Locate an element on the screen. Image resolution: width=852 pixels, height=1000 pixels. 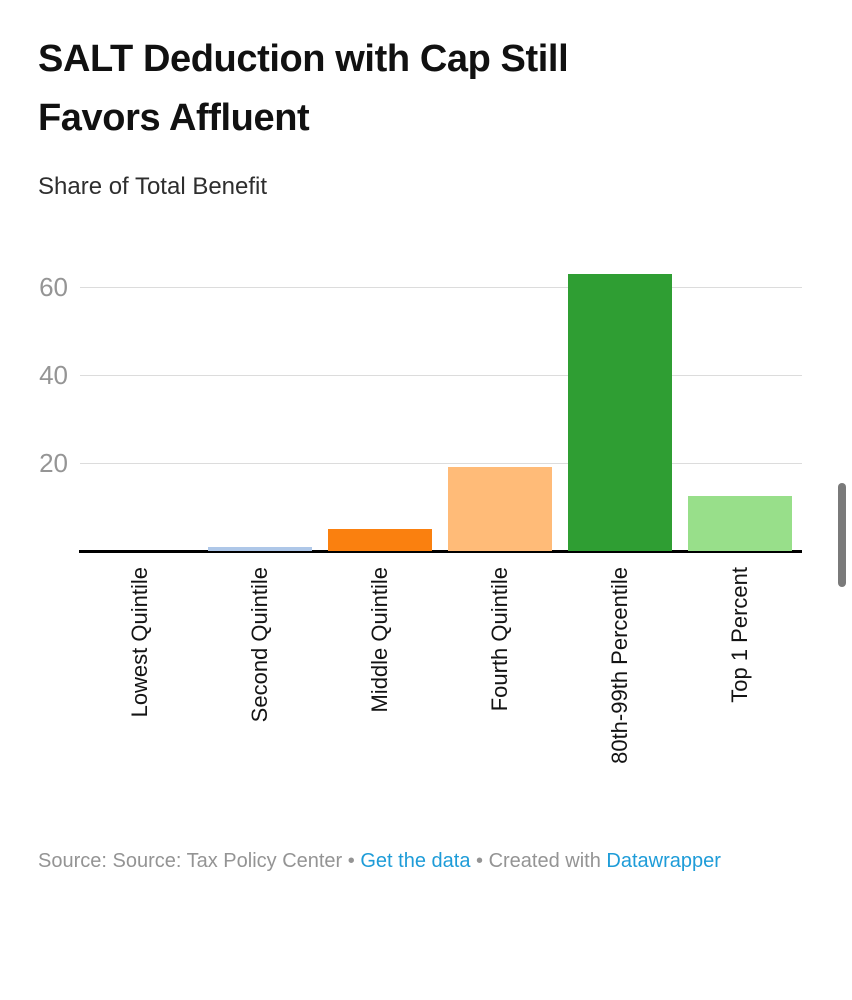
source-text: Source: Source: Tax Policy Center is located at coordinates (190, 861).